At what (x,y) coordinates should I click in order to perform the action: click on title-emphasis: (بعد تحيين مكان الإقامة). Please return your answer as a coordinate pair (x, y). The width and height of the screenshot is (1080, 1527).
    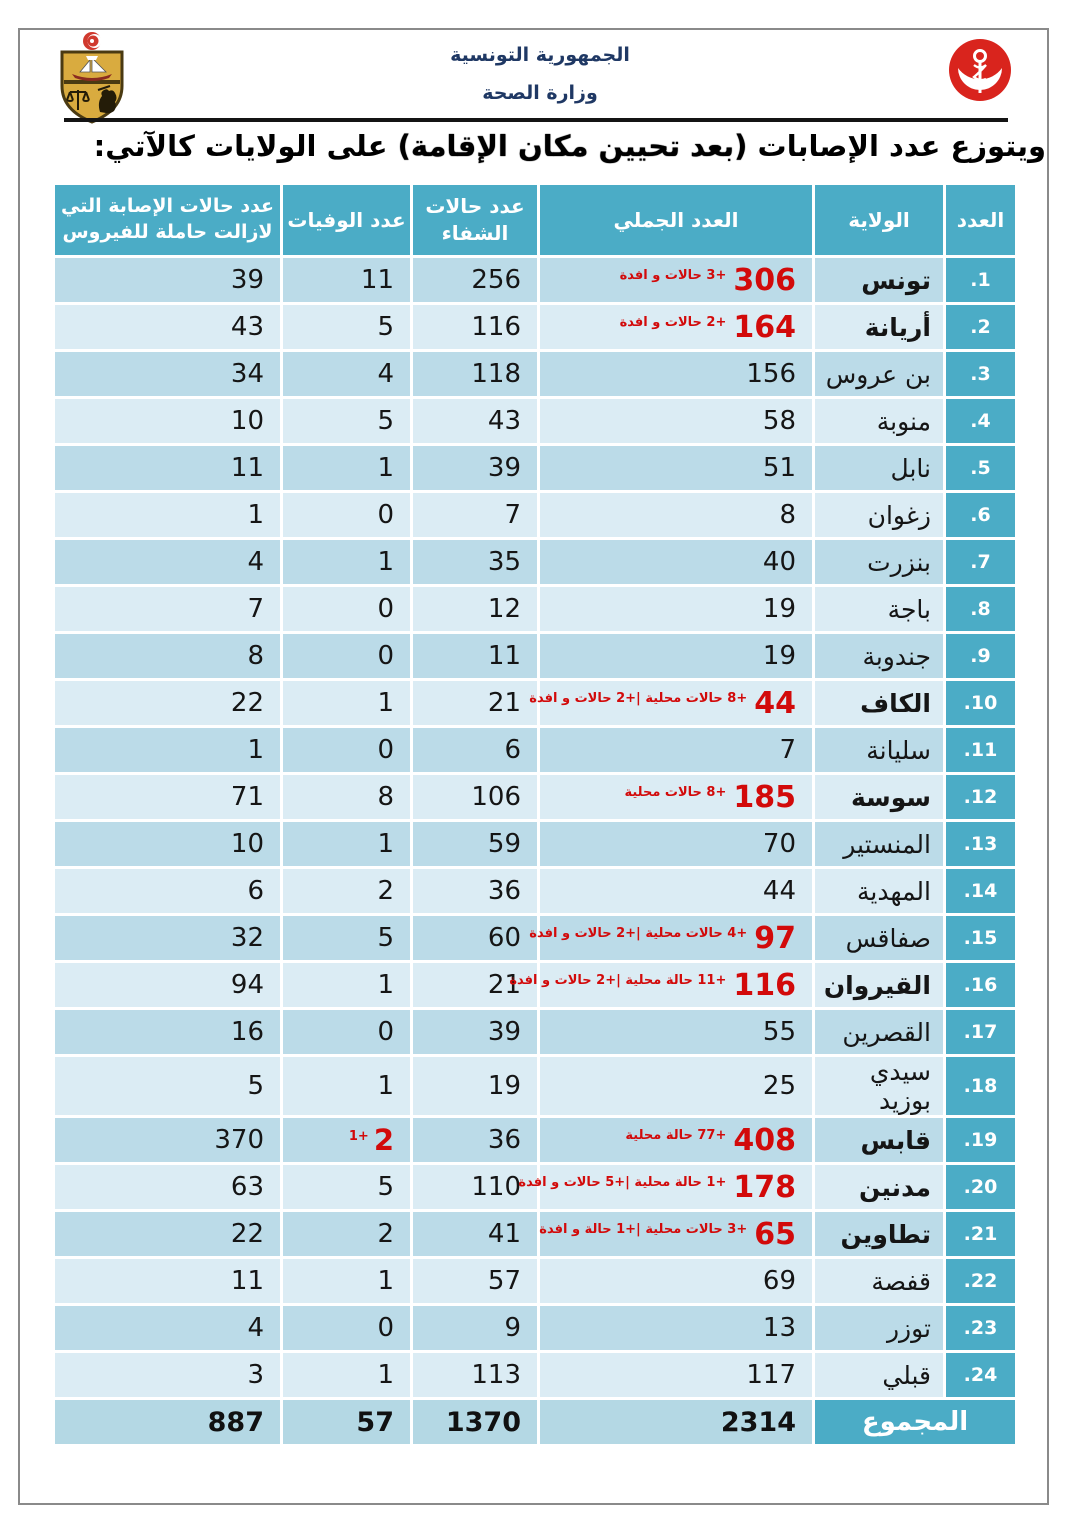
    Looking at the image, I should click on (572, 146).